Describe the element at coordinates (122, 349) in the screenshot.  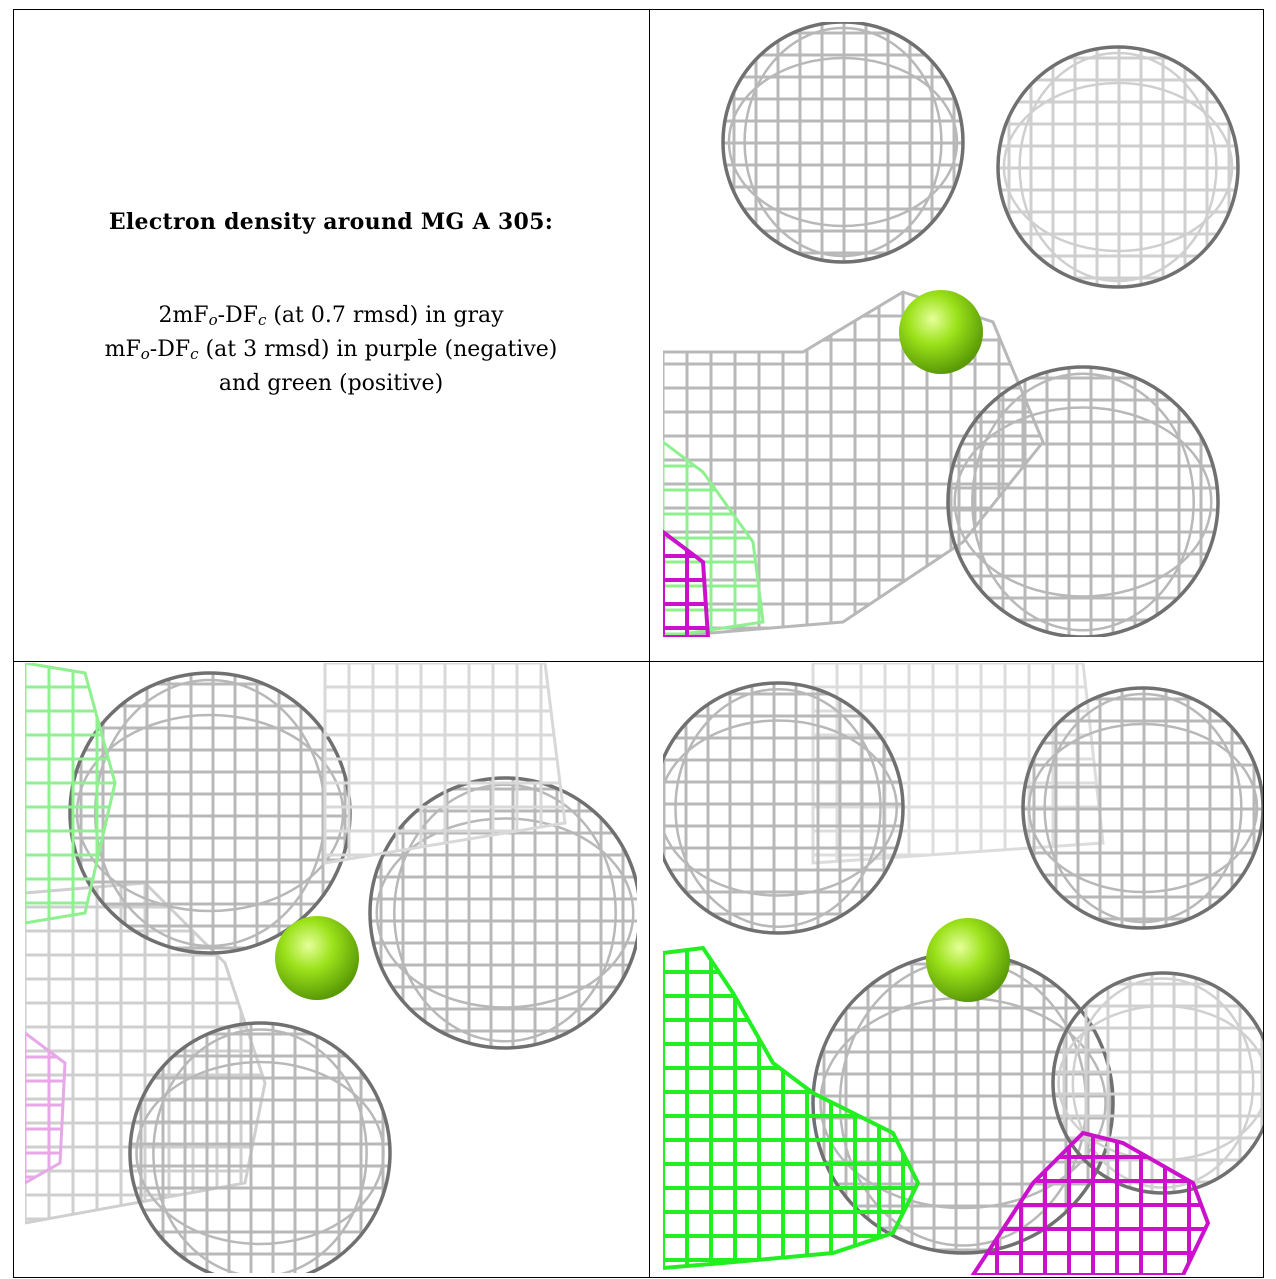
I see `legend-text: mF` at that location.